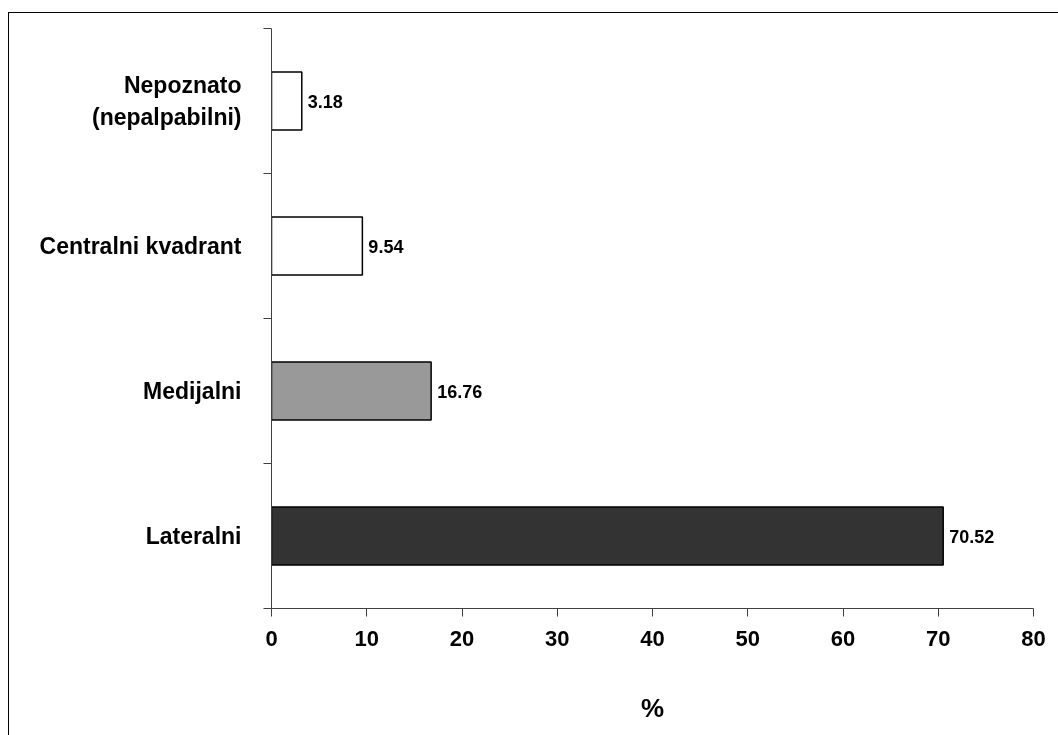 The height and width of the screenshot is (735, 1058). I want to click on x-tick-label: 20, so click(462, 638).